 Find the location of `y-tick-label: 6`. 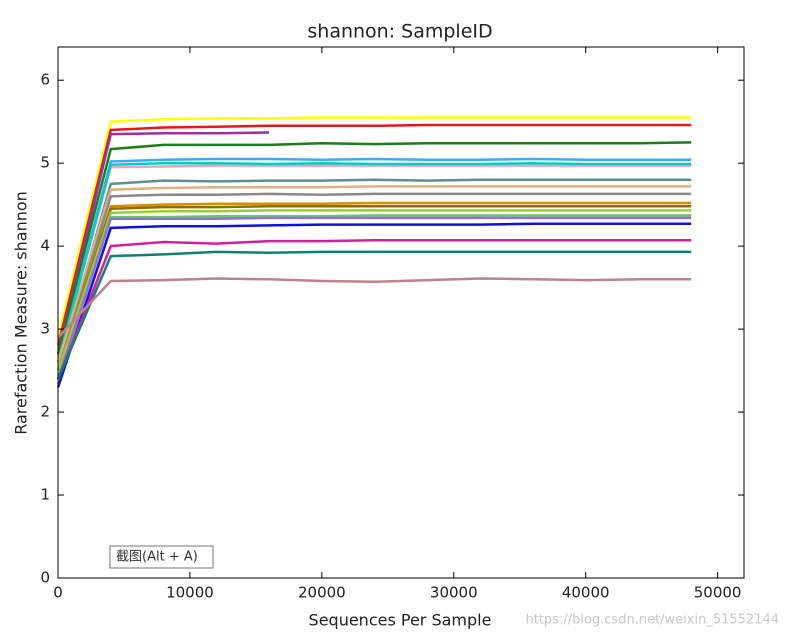

y-tick-label: 6 is located at coordinates (45, 80).